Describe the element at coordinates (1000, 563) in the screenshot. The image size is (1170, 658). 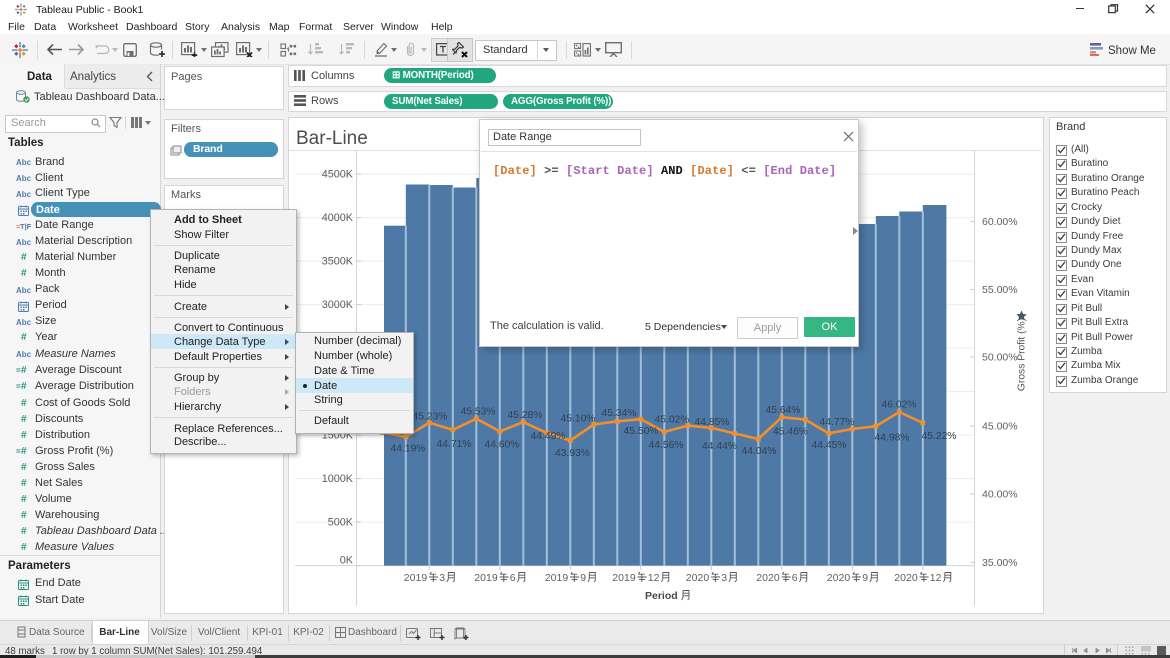
I see `svg-text: 35.00%` at that location.